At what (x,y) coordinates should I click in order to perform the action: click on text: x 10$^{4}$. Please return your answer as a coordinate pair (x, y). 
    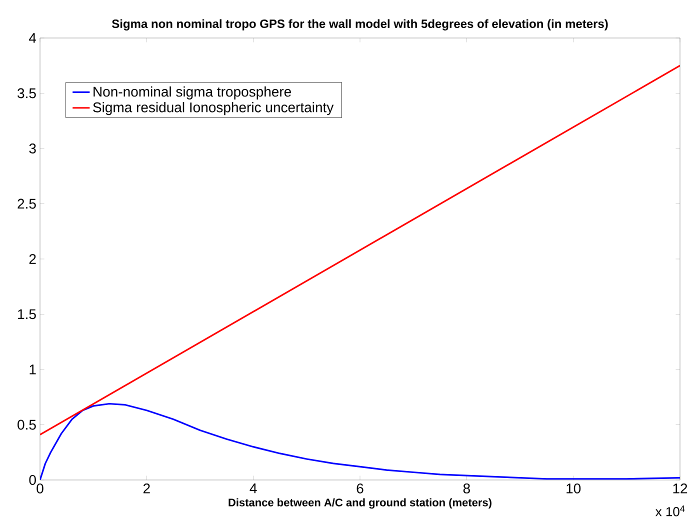
    Looking at the image, I should click on (670, 511).